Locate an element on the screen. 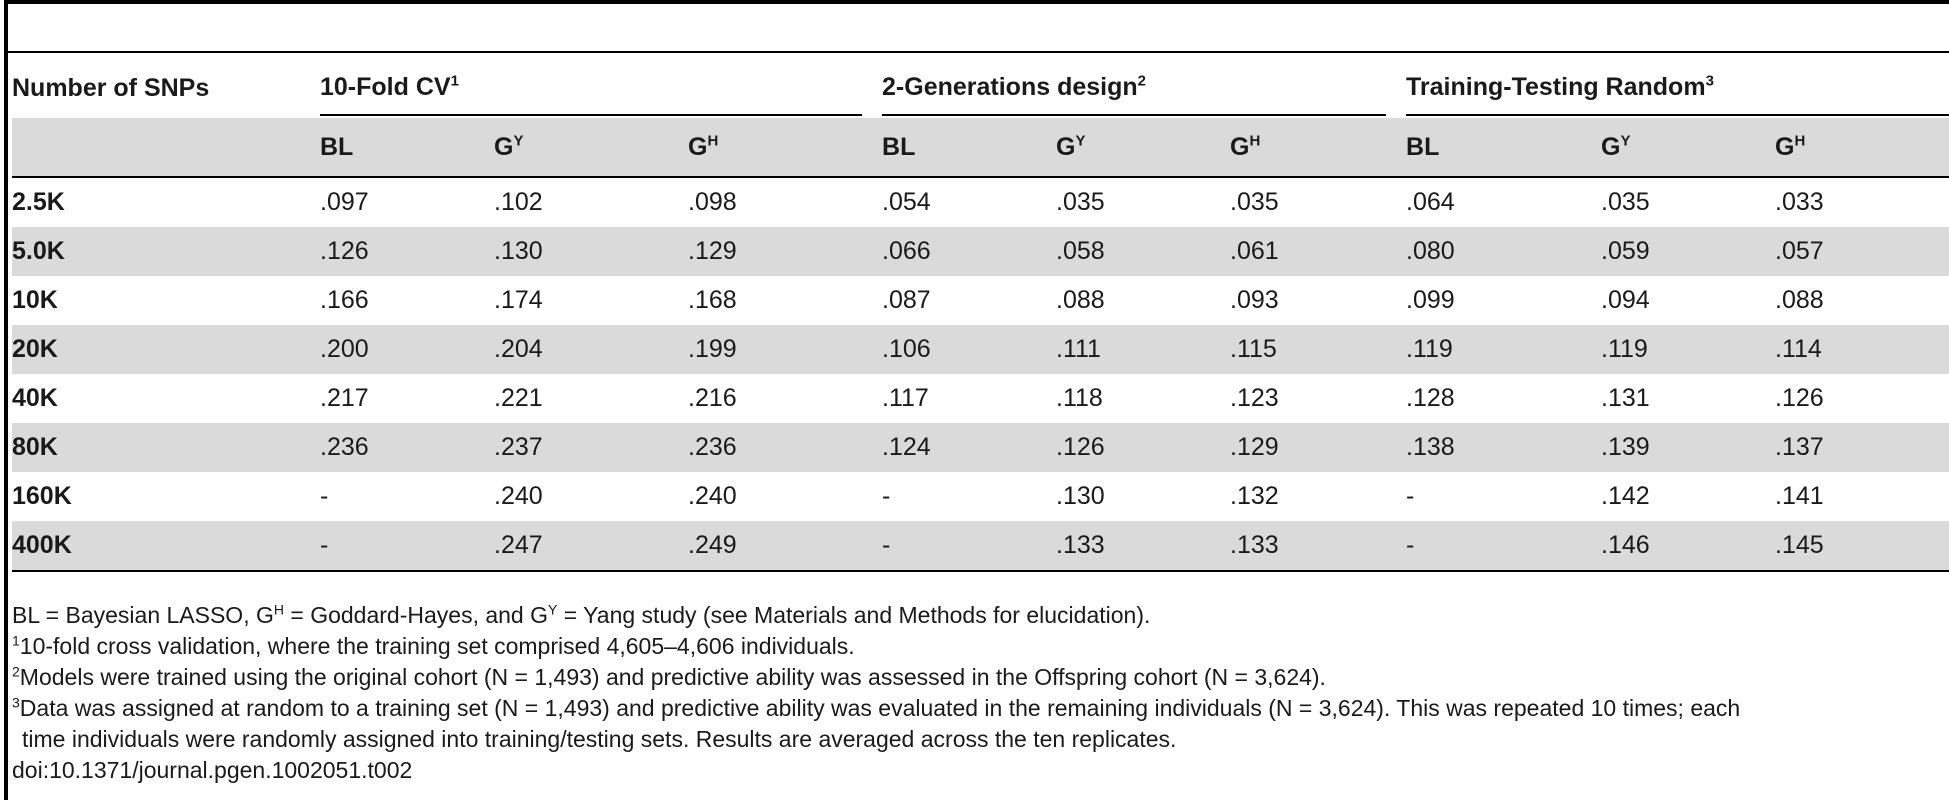 The width and height of the screenshot is (1949, 800). value-cell: .200 is located at coordinates (407, 349).